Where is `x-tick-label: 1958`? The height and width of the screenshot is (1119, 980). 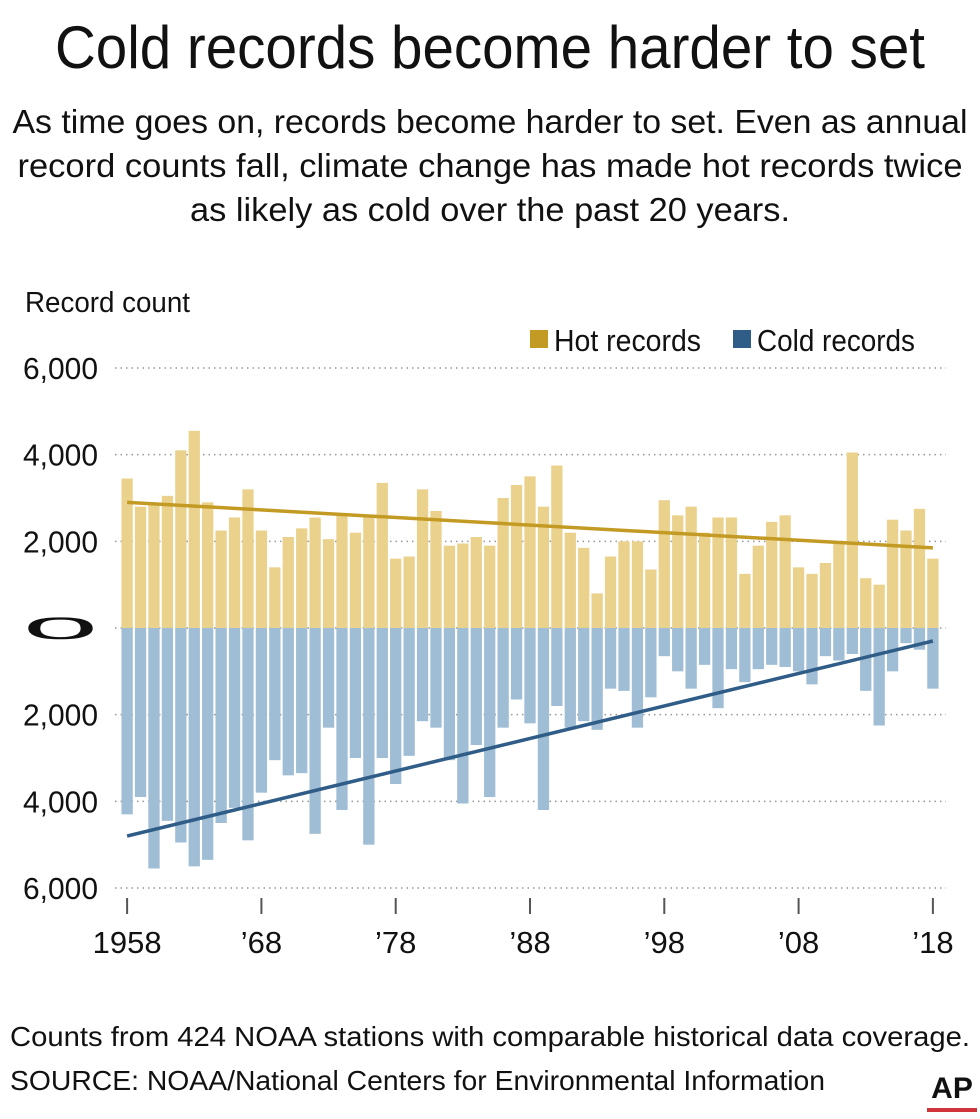
x-tick-label: 1958 is located at coordinates (127, 942).